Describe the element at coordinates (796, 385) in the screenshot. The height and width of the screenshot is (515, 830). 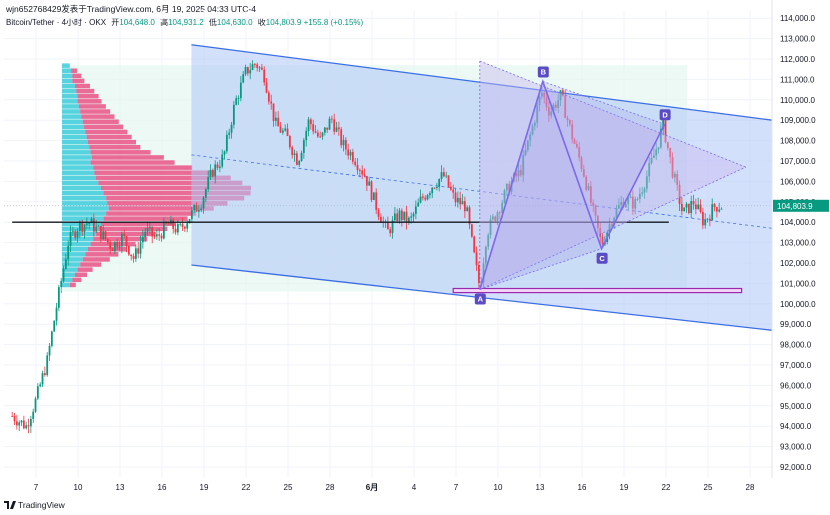
I see `price-tick-label: 96,000.0` at that location.